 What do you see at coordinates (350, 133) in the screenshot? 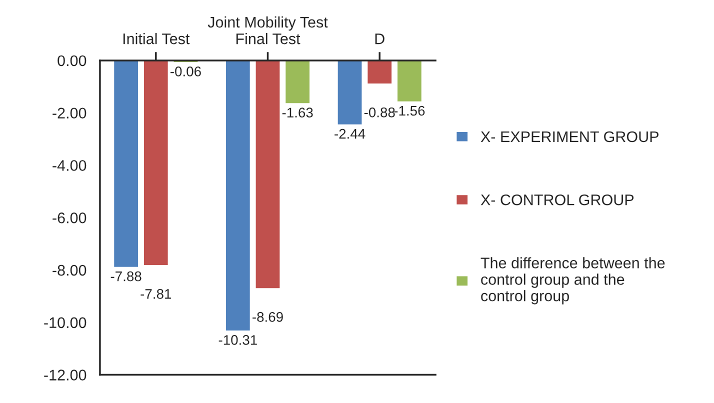
I see `data-label: -2.44` at bounding box center [350, 133].